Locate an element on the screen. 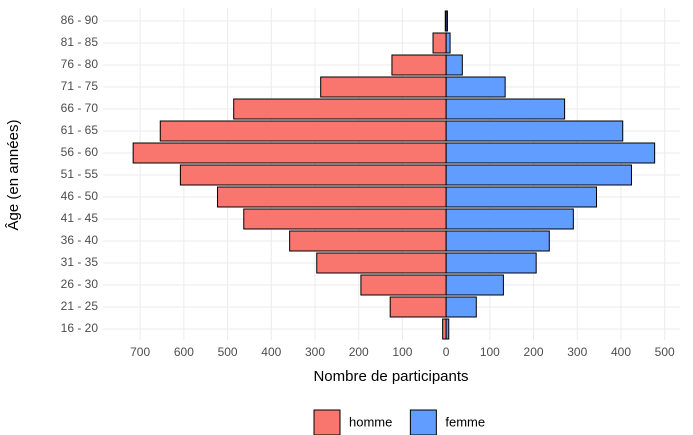  y-tick-label: 61 - 65 is located at coordinates (80, 130).